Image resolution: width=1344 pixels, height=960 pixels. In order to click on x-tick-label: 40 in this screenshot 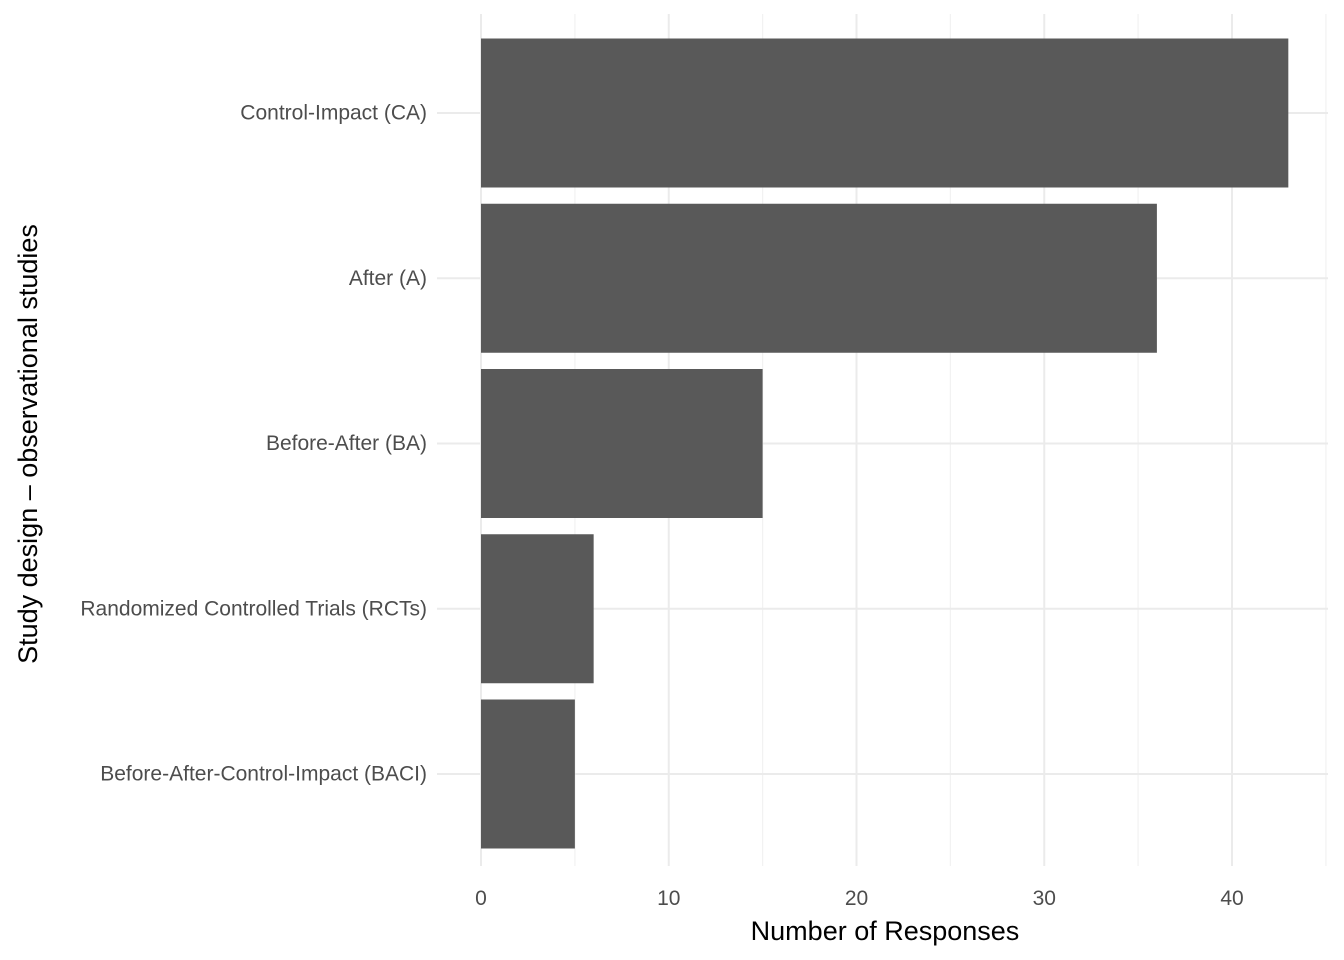, I will do `click(1231, 898)`.